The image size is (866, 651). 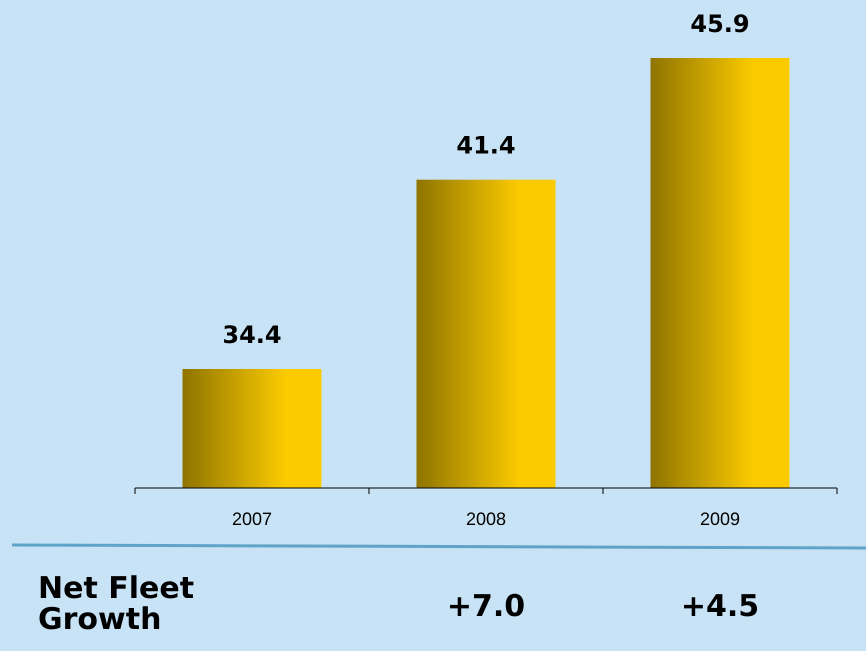 I want to click on data-label: 41.4, so click(x=486, y=146).